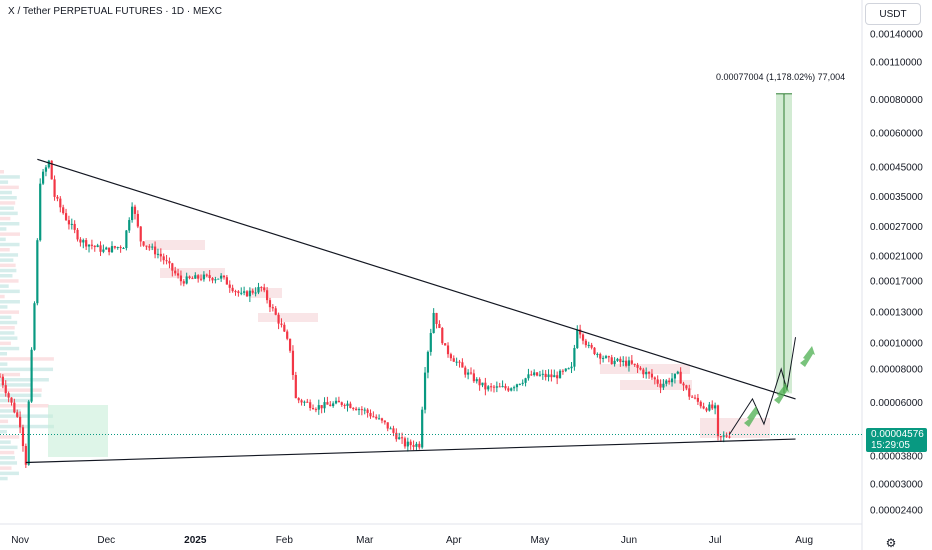  I want to click on gear-icon: ⚙, so click(891, 543).